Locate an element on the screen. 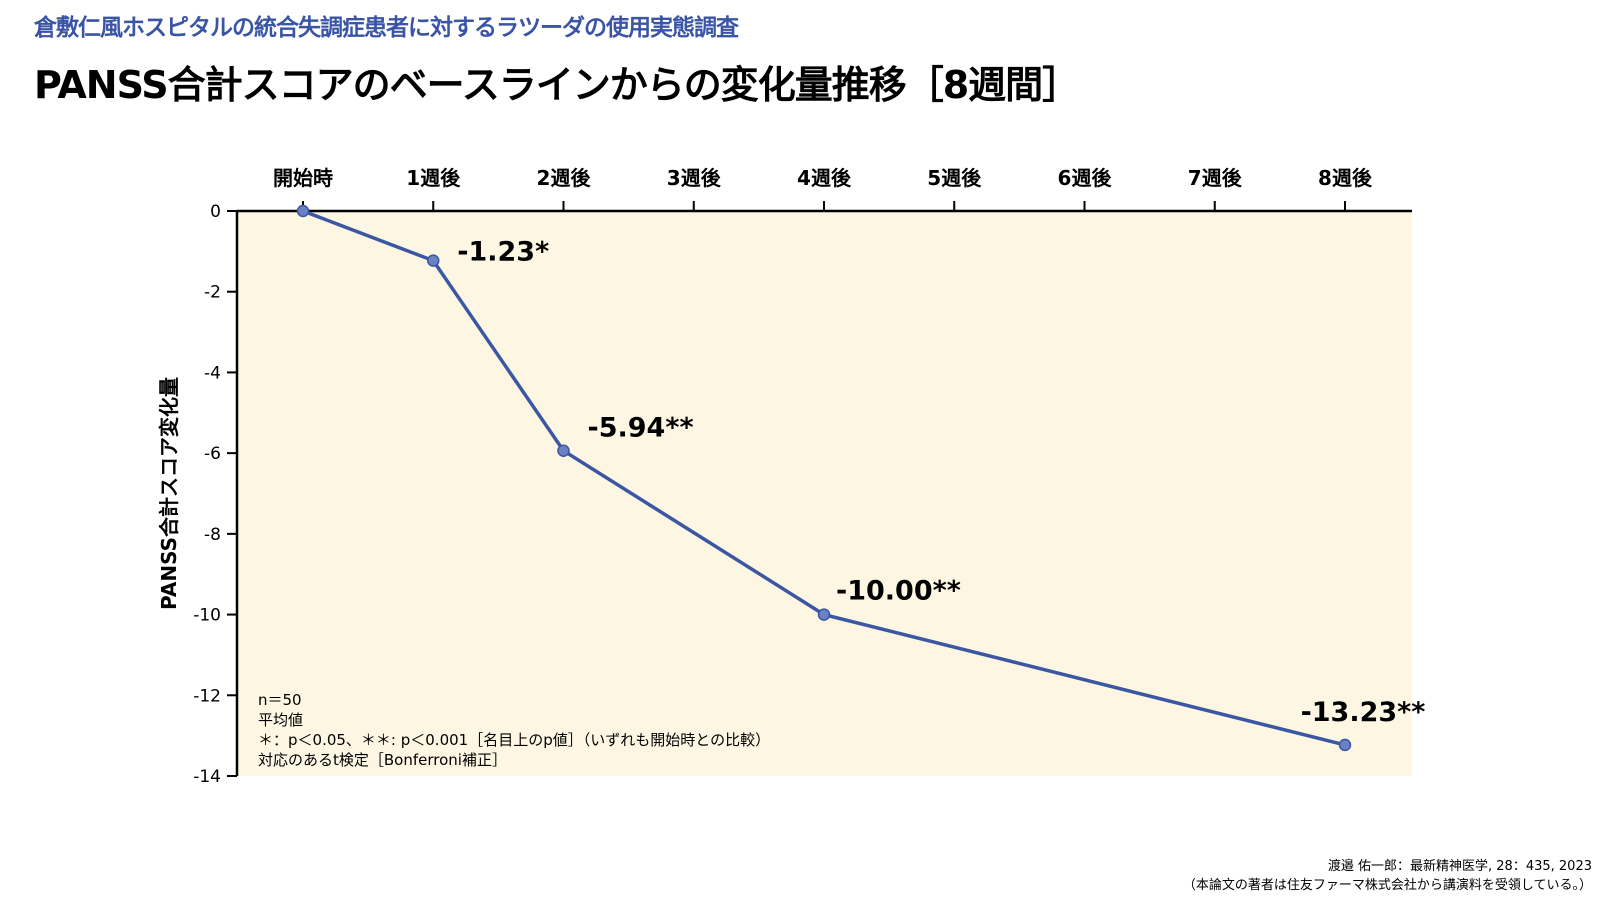 Image resolution: width=1600 pixels, height=900 pixels. y-tick-label: -8 is located at coordinates (212, 535).